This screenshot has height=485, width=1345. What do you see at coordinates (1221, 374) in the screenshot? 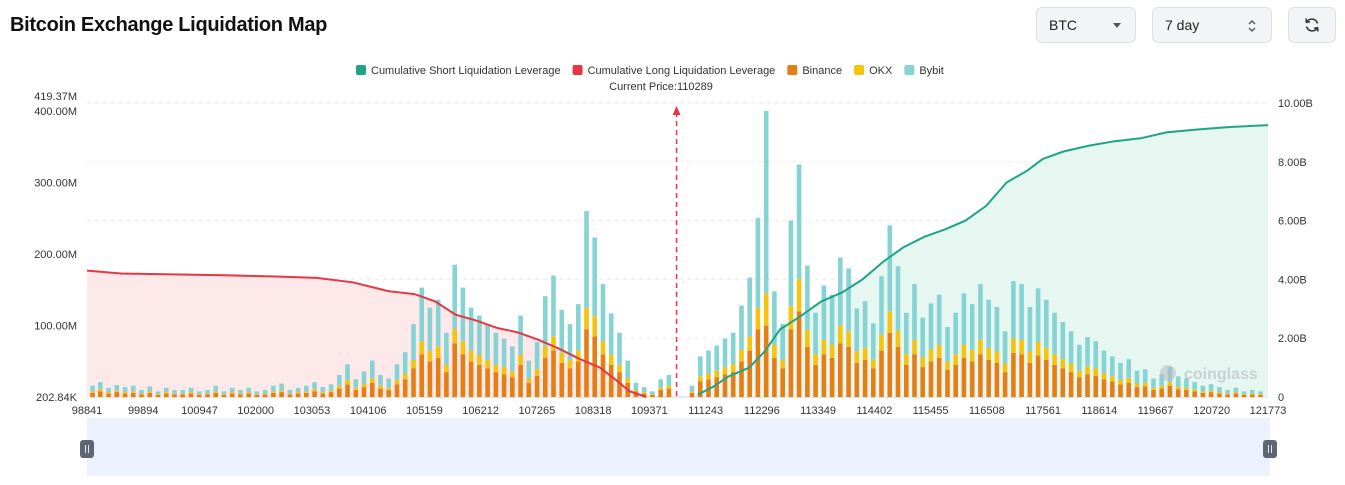
I see `watermark-text: coinglass` at bounding box center [1221, 374].